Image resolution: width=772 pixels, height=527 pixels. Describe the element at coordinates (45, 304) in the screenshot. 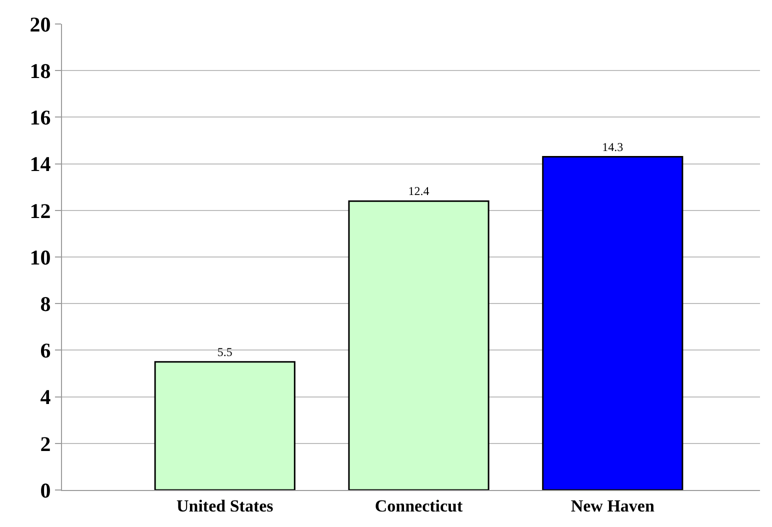

I see `y-tick-label: 8` at that location.